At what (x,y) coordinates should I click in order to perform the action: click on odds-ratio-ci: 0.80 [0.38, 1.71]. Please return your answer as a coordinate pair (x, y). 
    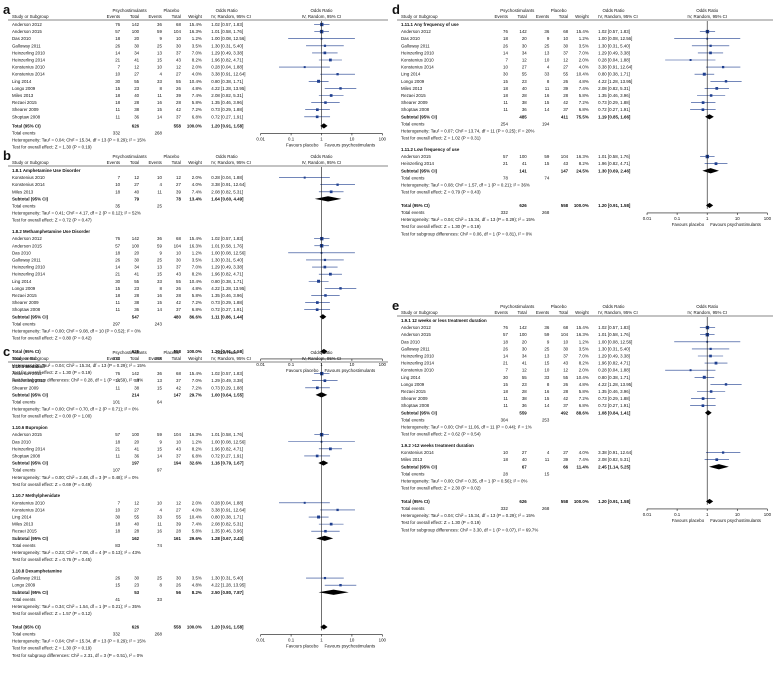
    Looking at the image, I should click on (227, 281).